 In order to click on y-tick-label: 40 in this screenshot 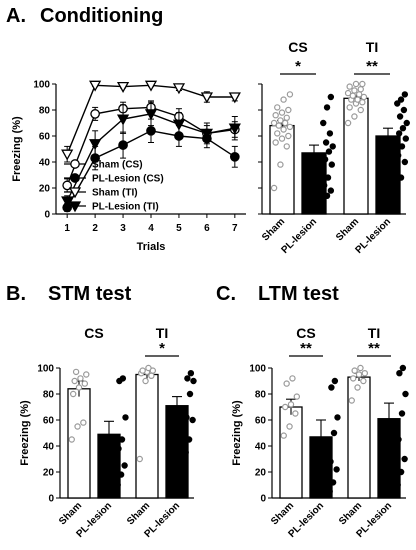, I will do `click(261, 447)`.